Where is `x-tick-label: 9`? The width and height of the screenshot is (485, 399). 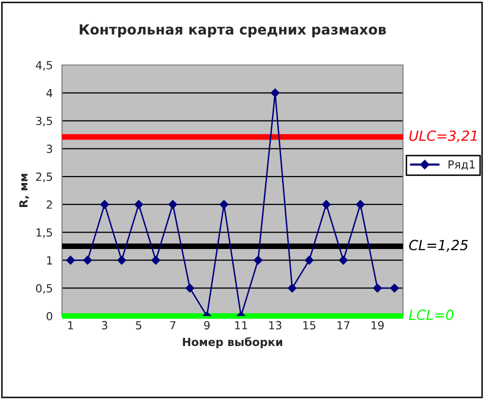
x-tick-label: 9 is located at coordinates (207, 325).